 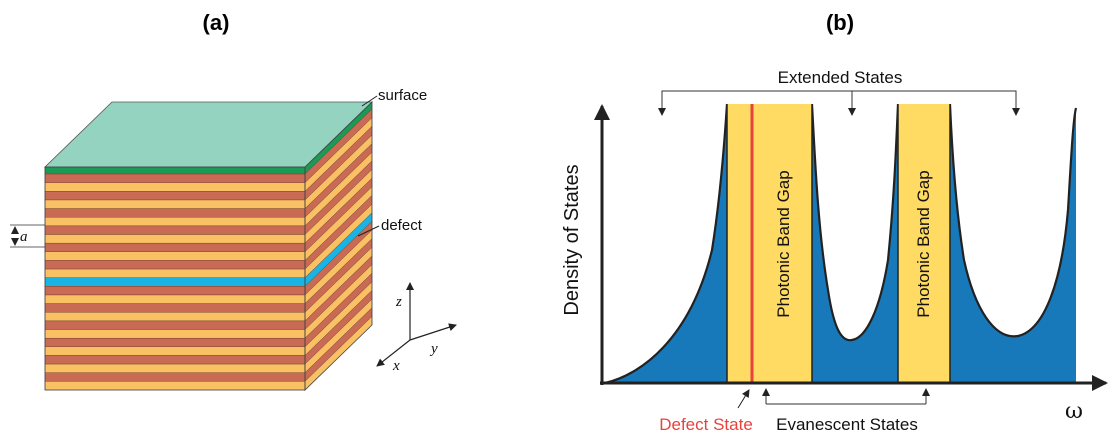 What do you see at coordinates (1074, 411) in the screenshot?
I see `x-axis-label: ω` at bounding box center [1074, 411].